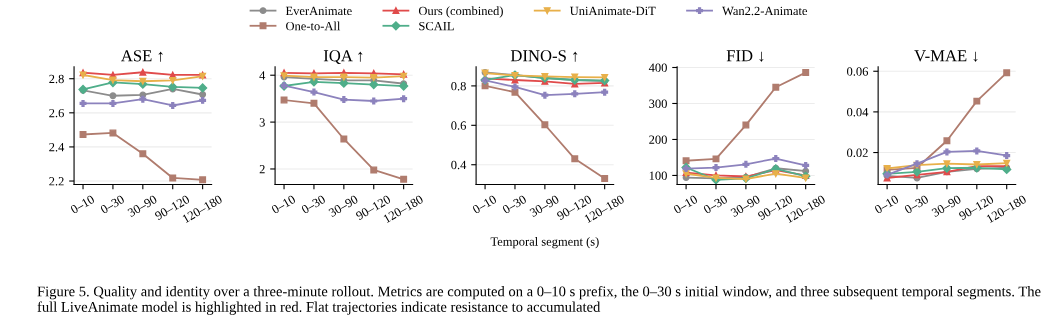  Describe the element at coordinates (658, 139) in the screenshot. I see `y-tick-label: 200` at that location.